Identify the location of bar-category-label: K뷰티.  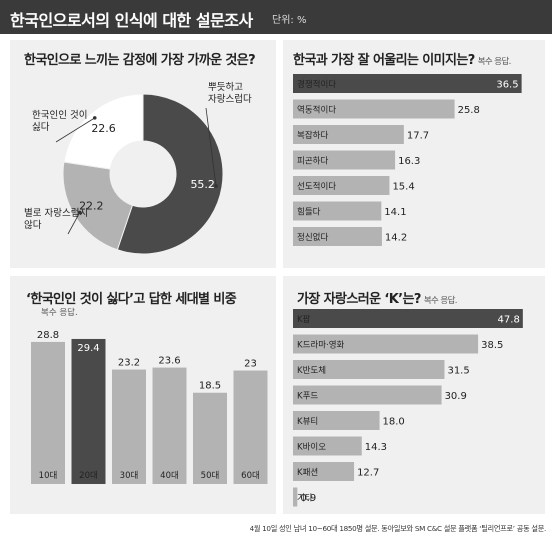
(307, 422).